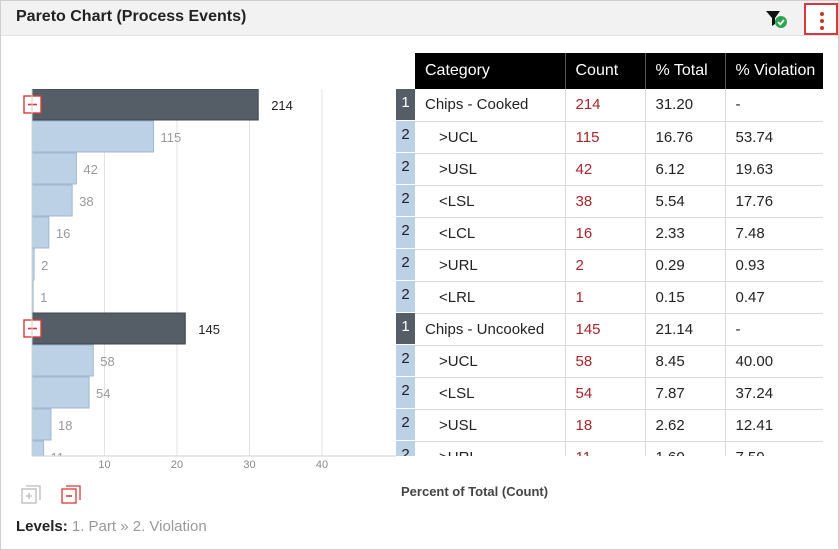 This screenshot has width=839, height=550. What do you see at coordinates (63, 233) in the screenshot?
I see `bar-value-label: 16` at bounding box center [63, 233].